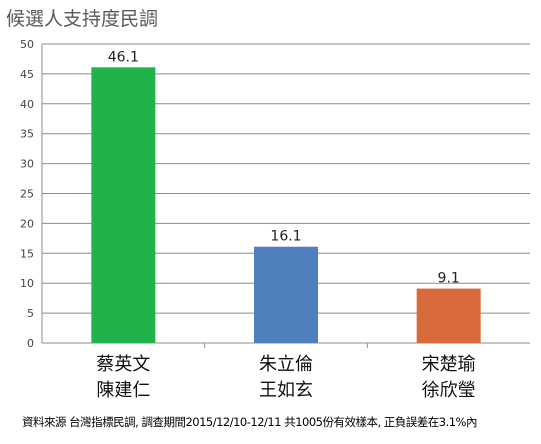 This screenshot has width=541, height=444. What do you see at coordinates (82, 19) in the screenshot?
I see `chart-title: 候選人支持度民調` at bounding box center [82, 19].